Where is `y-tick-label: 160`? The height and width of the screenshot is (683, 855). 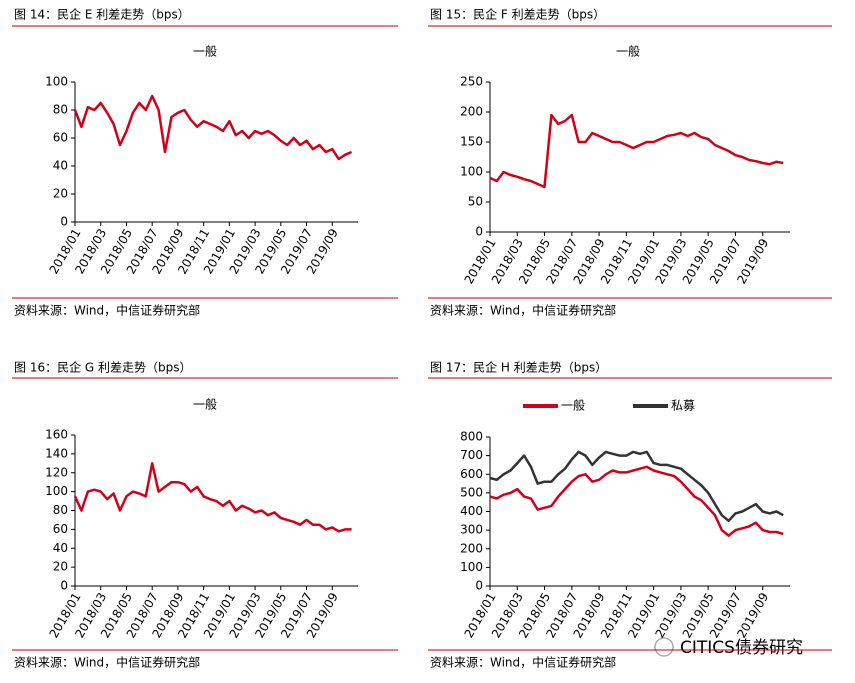 y-tick-label: 160 is located at coordinates (56, 435).